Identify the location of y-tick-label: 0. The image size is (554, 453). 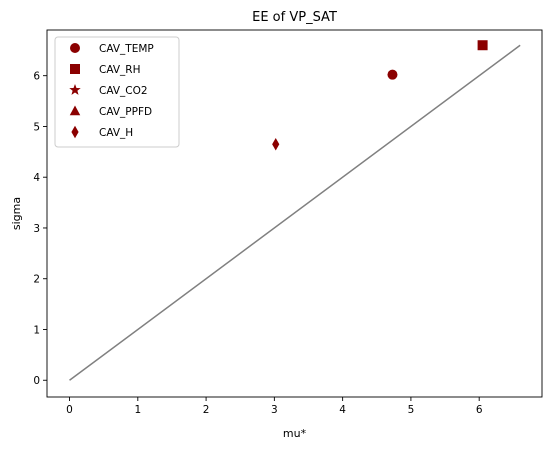
(36, 381).